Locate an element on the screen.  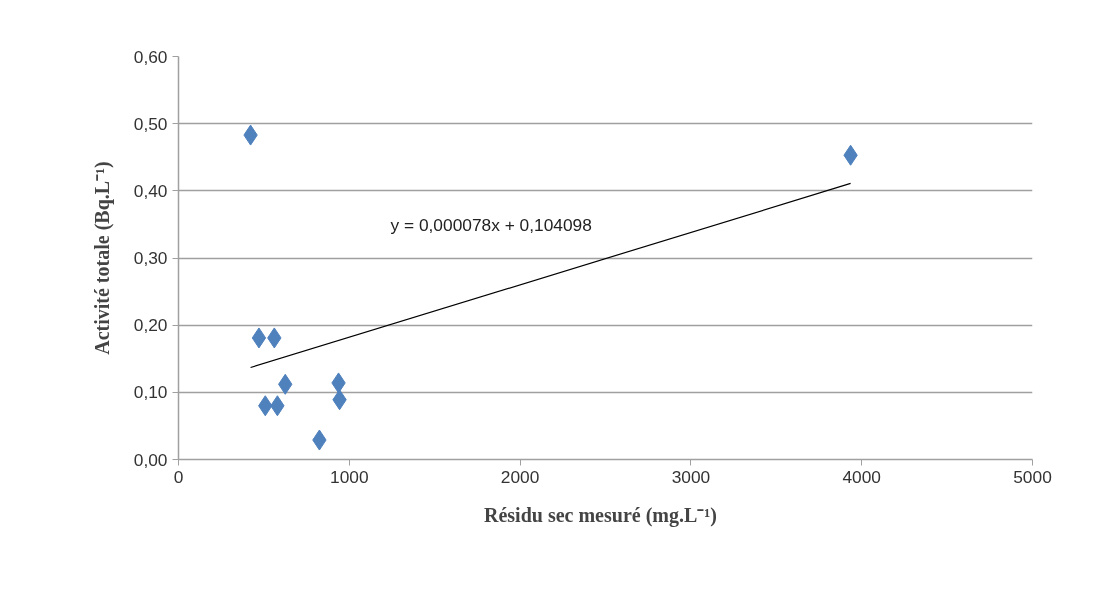
x-tick-label: 0 is located at coordinates (178, 476).